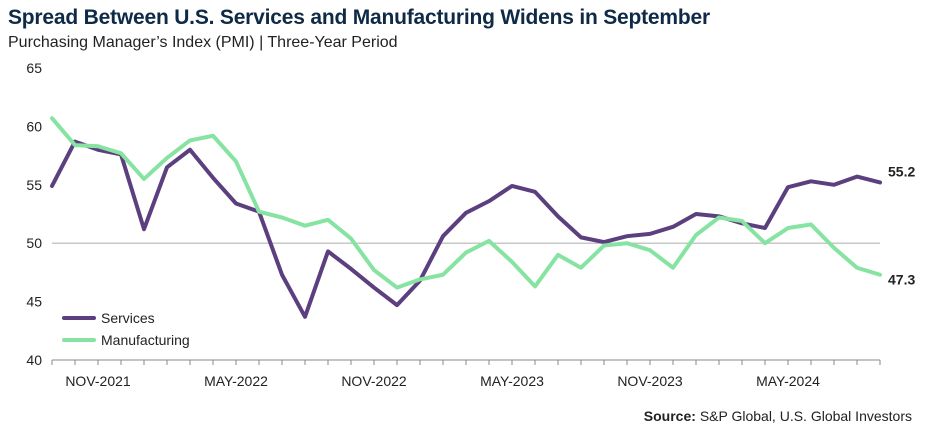 Image resolution: width=940 pixels, height=444 pixels. What do you see at coordinates (98, 381) in the screenshot?
I see `x-tick-label: NOV-2021` at bounding box center [98, 381].